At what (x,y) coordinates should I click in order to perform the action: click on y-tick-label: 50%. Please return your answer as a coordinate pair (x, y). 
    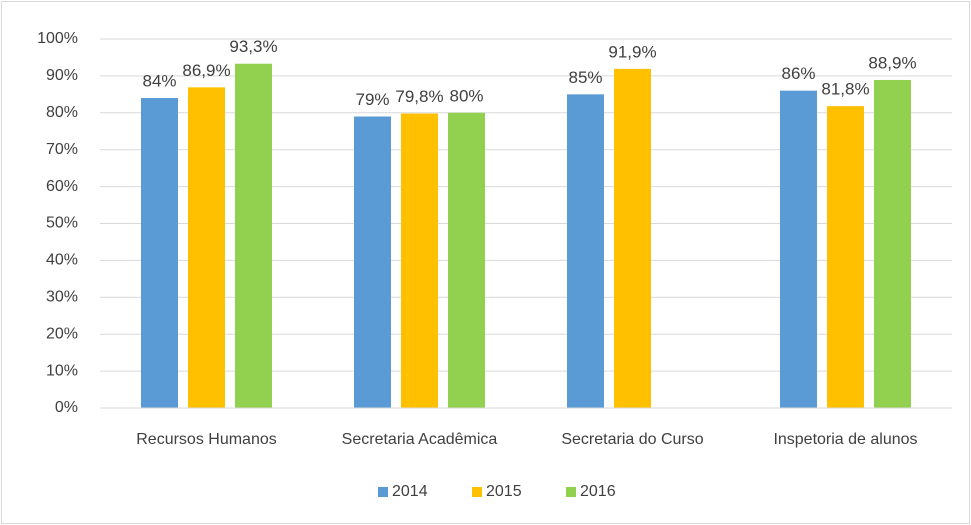
    Looking at the image, I should click on (62, 223).